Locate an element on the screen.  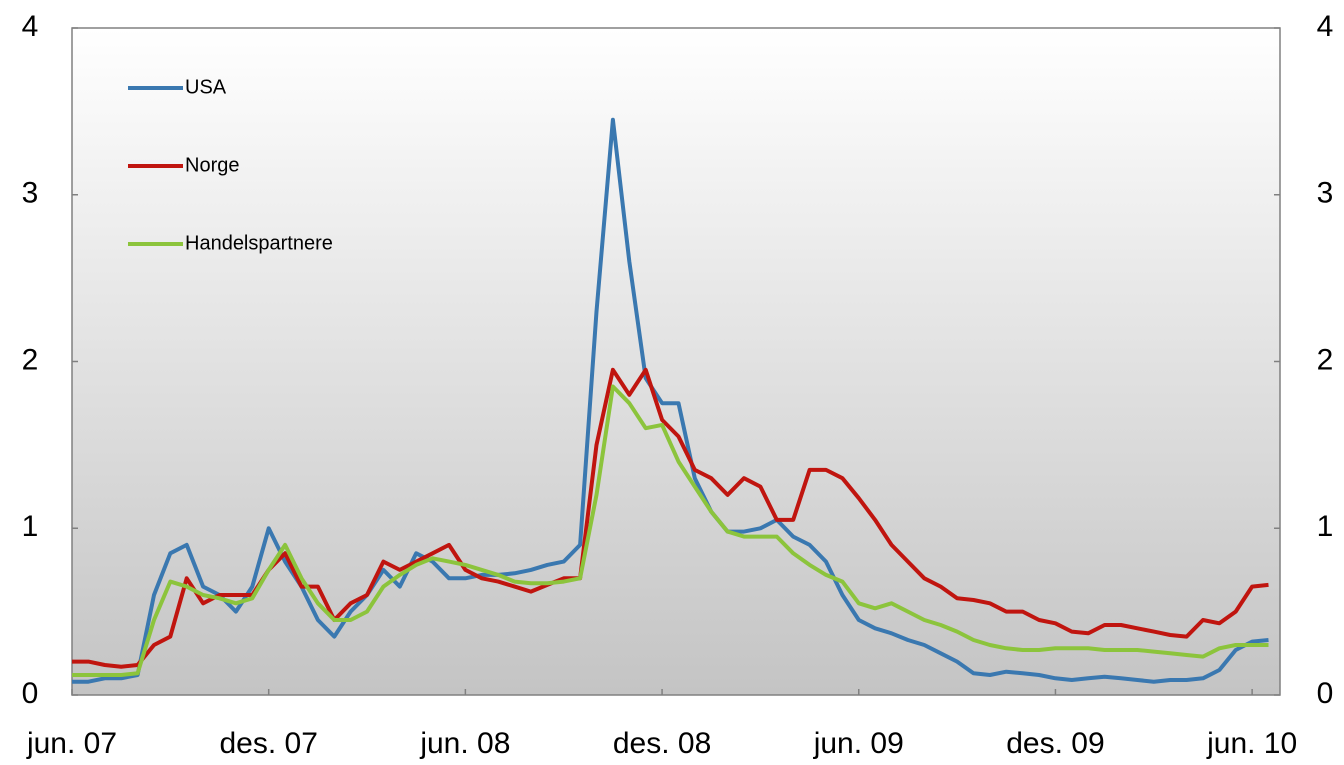
y-tick-label: 4 is located at coordinates (30, 26).